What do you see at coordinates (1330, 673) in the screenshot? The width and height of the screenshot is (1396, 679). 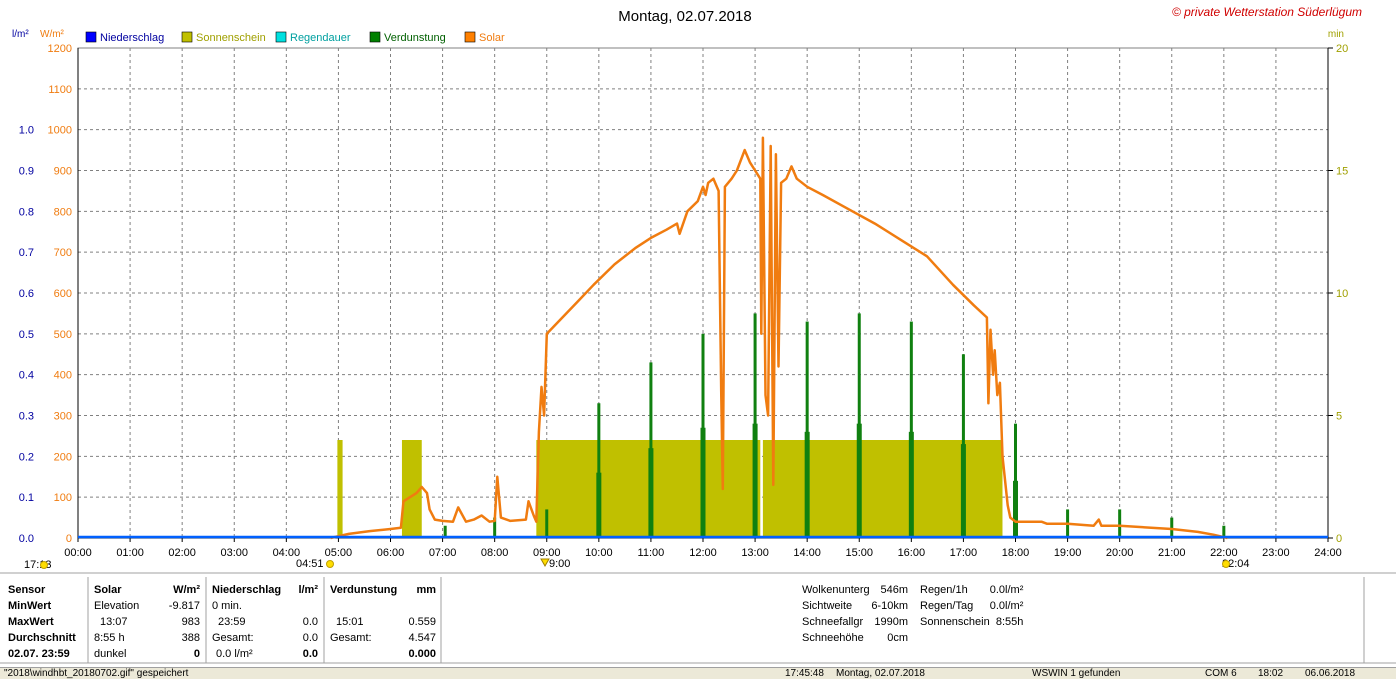 I see `status-today: 06.06.2018` at bounding box center [1330, 673].